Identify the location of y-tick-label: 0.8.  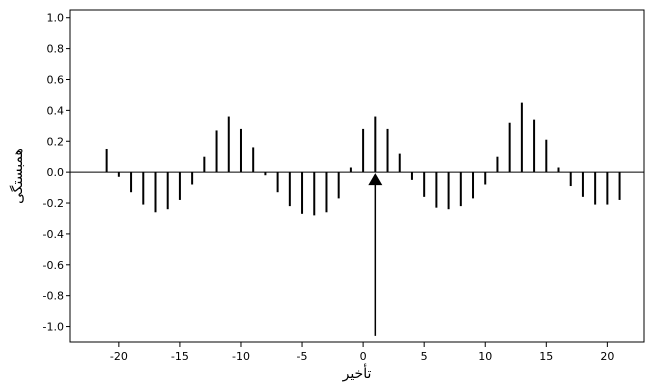
(56, 49).